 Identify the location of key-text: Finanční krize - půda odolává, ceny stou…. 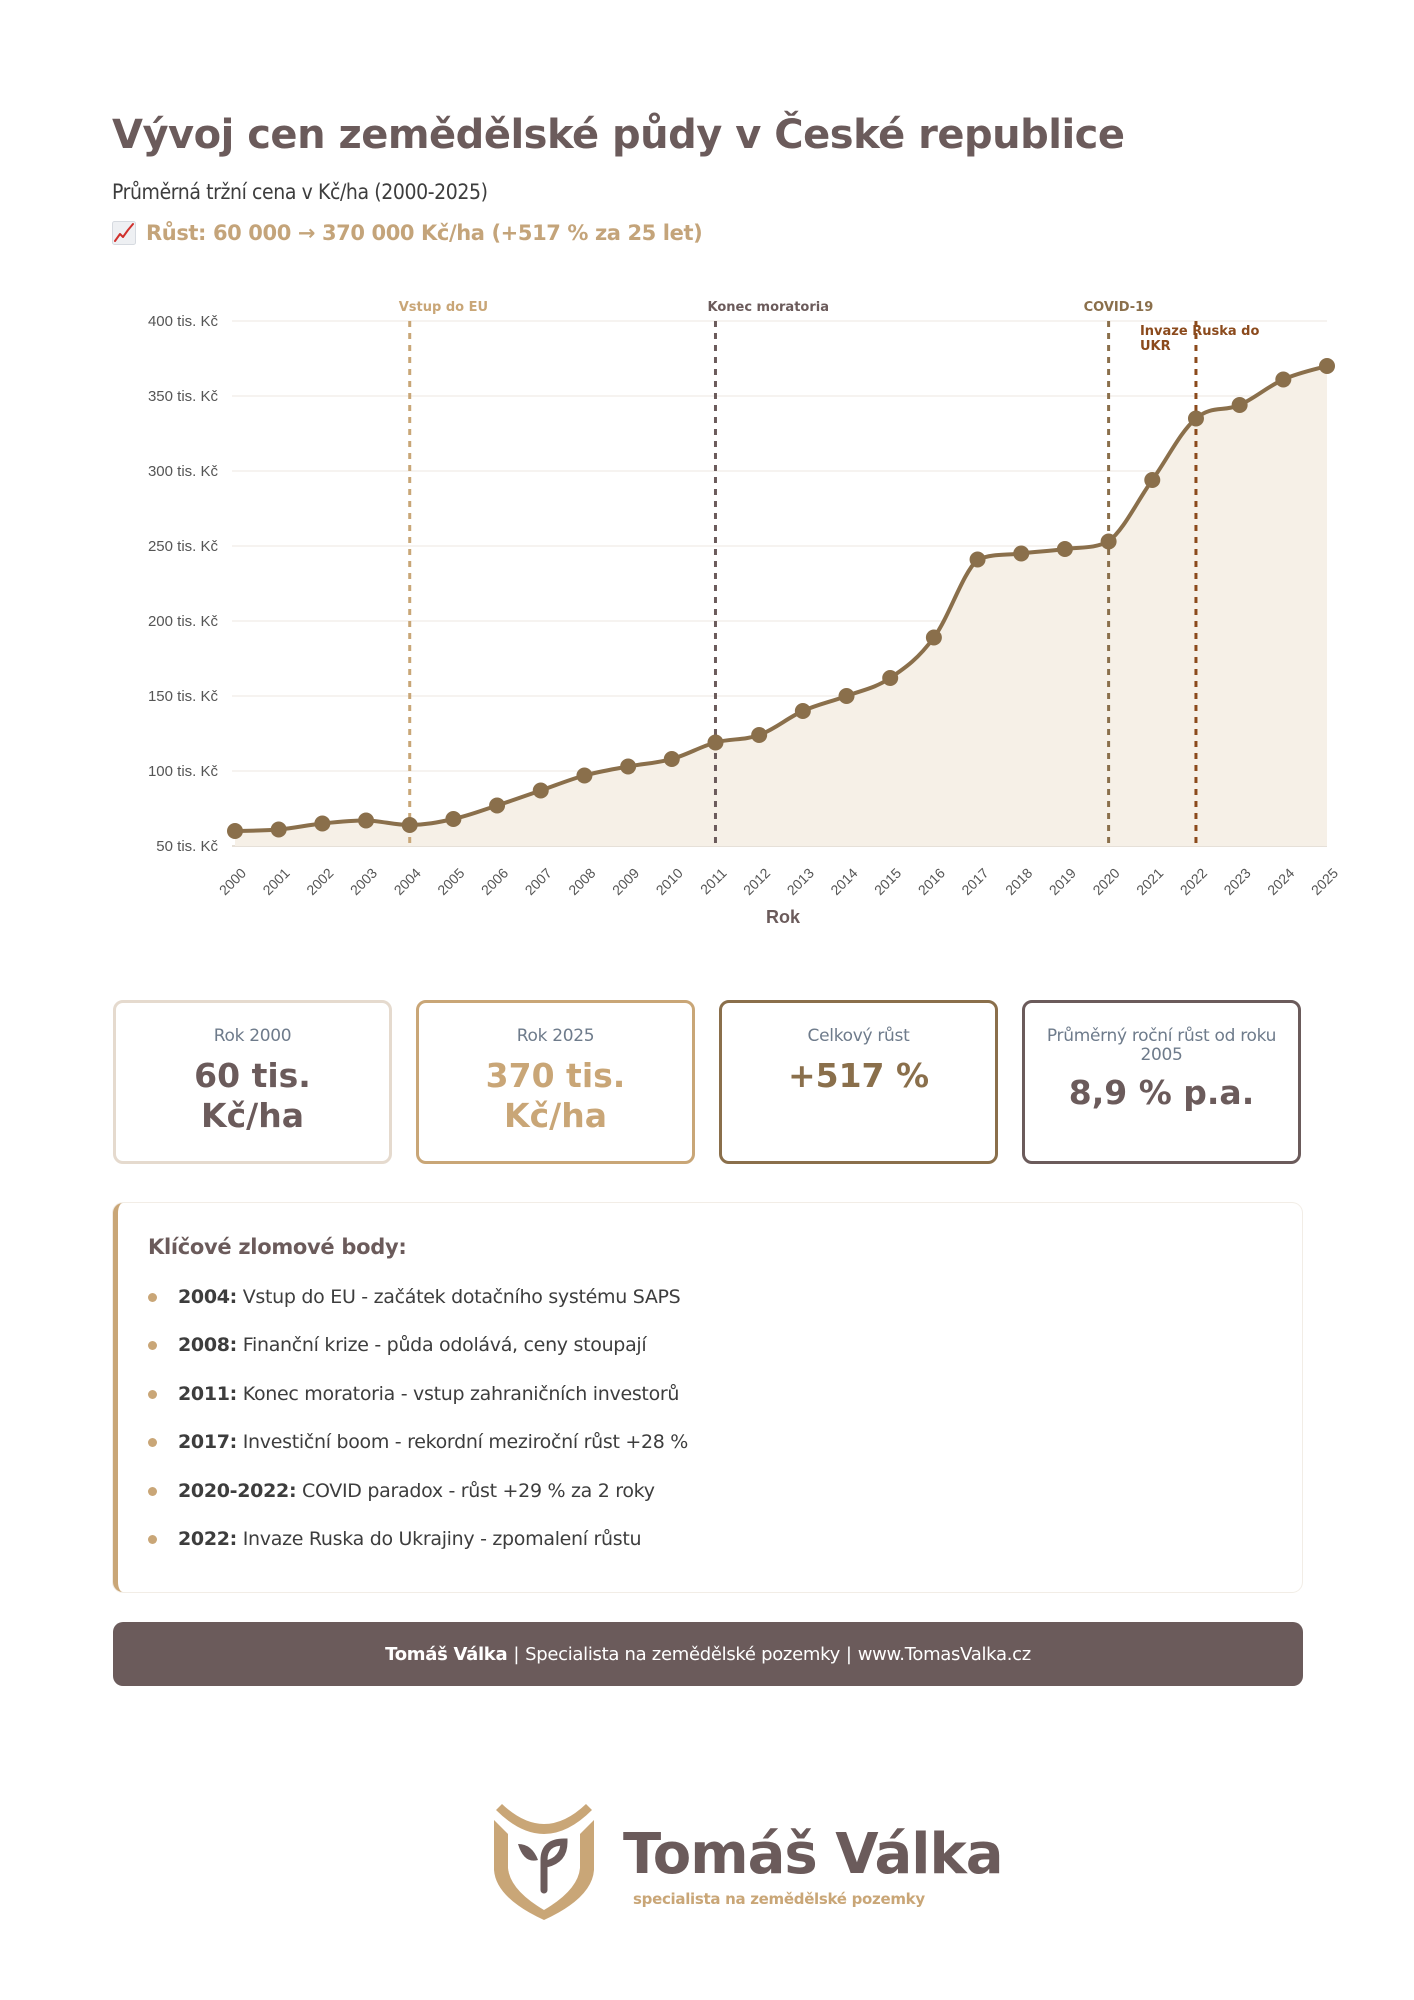
(444, 1345).